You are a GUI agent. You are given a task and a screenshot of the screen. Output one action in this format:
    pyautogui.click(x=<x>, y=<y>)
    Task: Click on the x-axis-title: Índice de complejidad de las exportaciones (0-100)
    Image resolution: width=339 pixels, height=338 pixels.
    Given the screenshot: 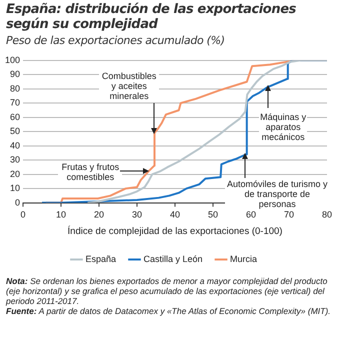 What is the action you would take?
    pyautogui.click(x=175, y=230)
    